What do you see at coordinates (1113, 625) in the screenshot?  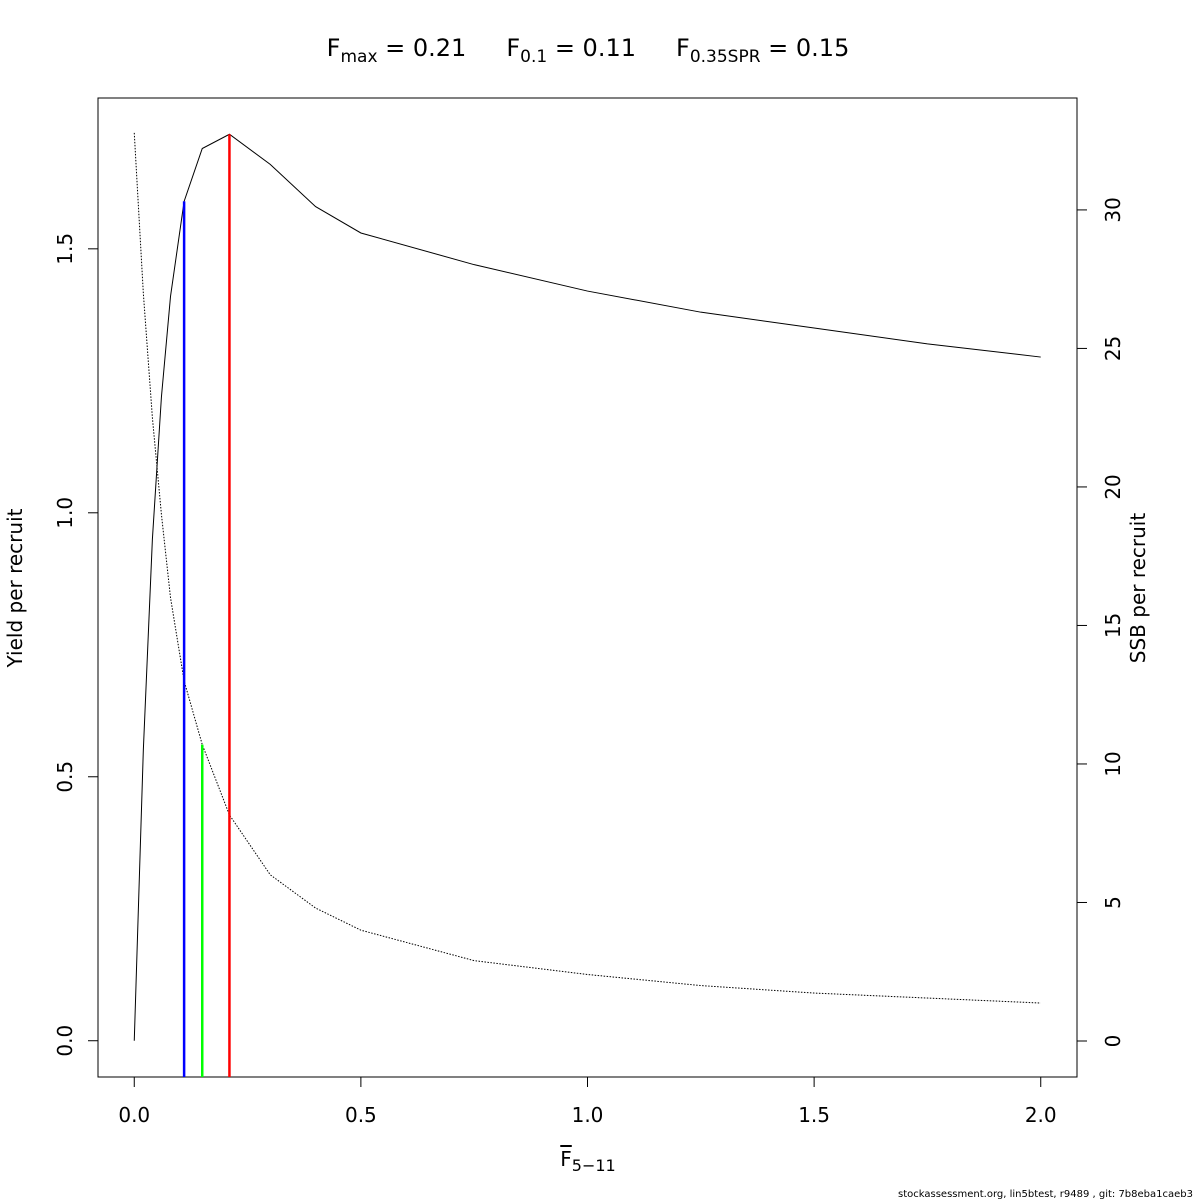 I see `y2-tick-label: 15` at bounding box center [1113, 625].